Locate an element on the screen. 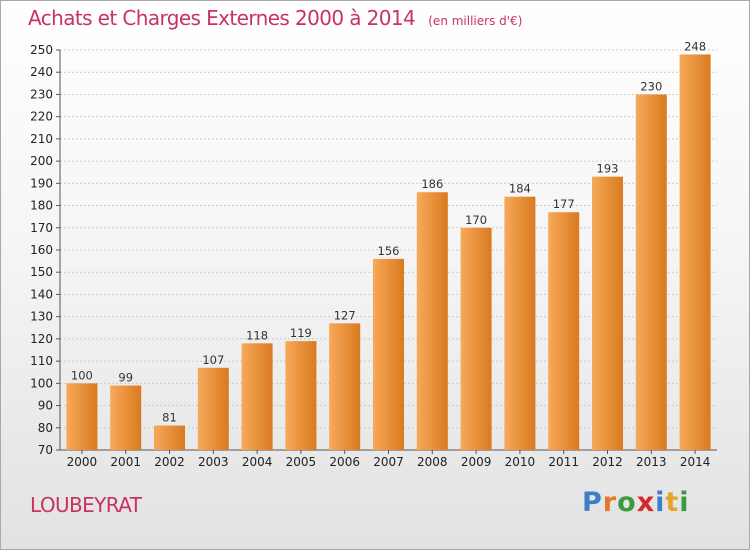  x-tick-label: 2013 is located at coordinates (651, 462).